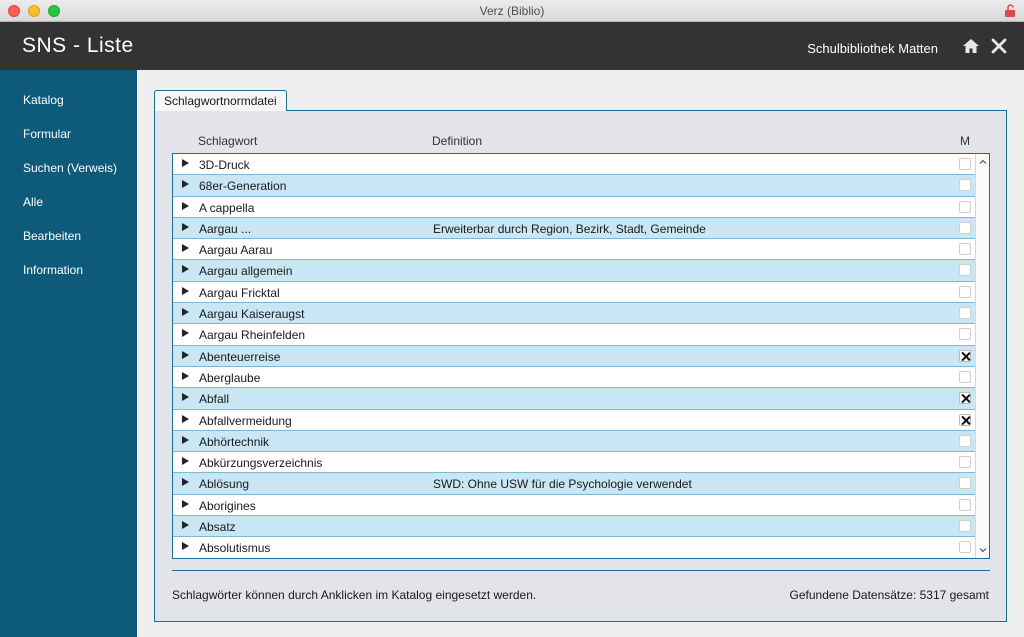  Describe the element at coordinates (52, 236) in the screenshot. I see `sidebar-item-bearbeiten: Bearbeiten` at that location.